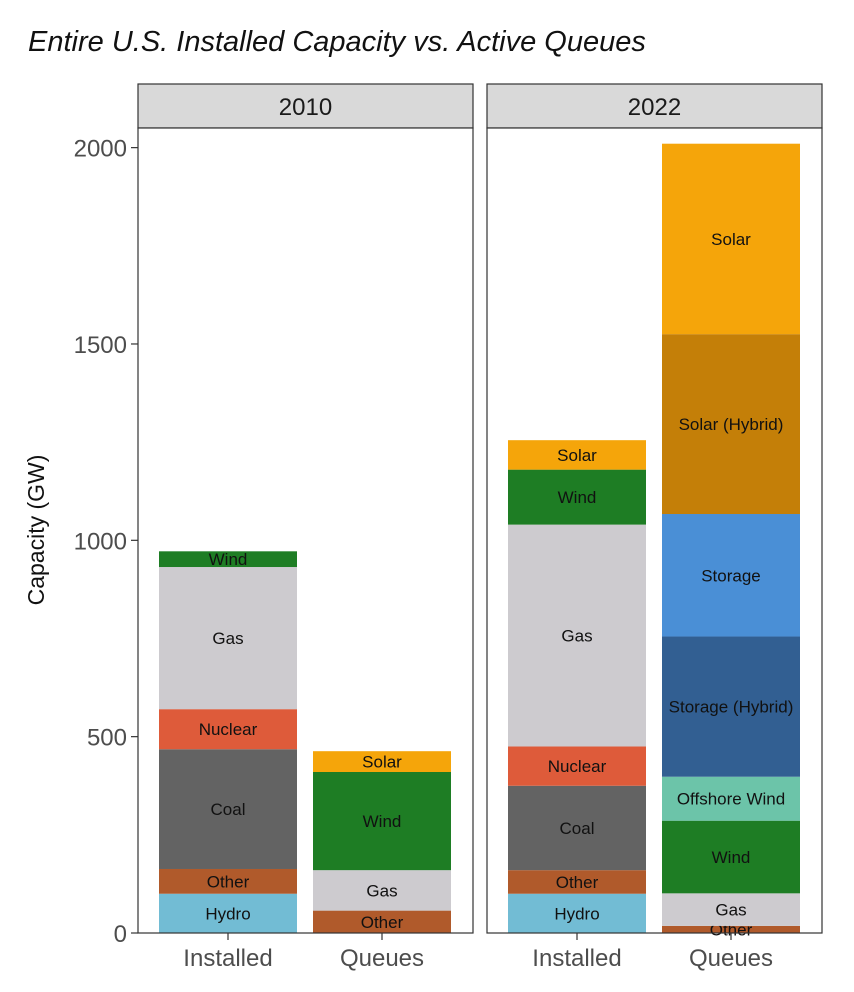 This screenshot has width=854, height=992. I want to click on bar-segment-storage, so click(731, 575).